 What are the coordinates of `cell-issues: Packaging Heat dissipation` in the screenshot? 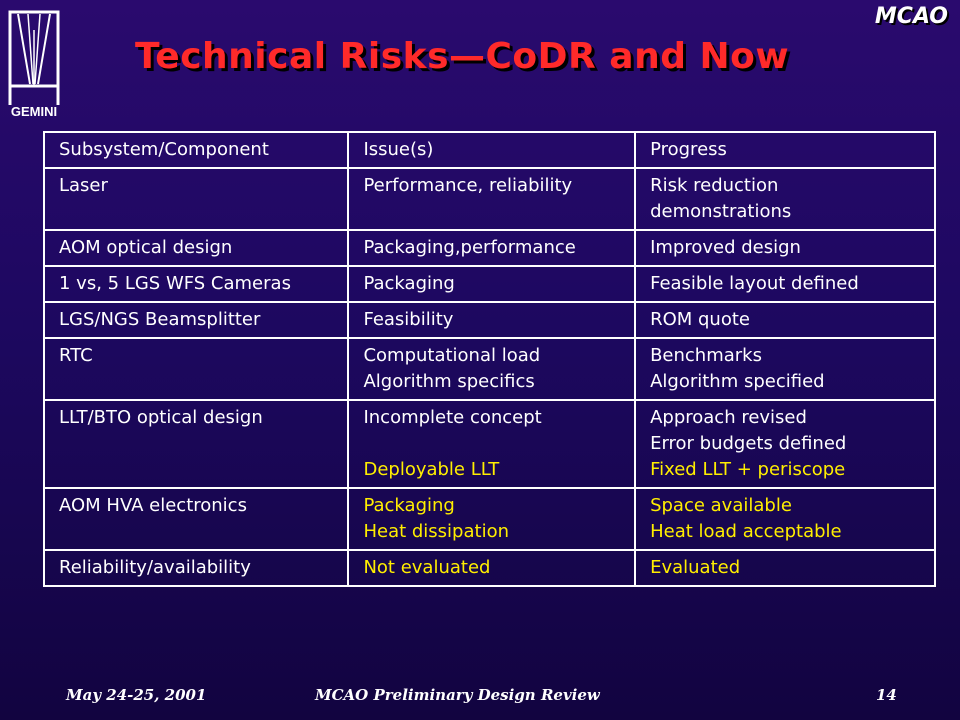 It's located at (492, 519).